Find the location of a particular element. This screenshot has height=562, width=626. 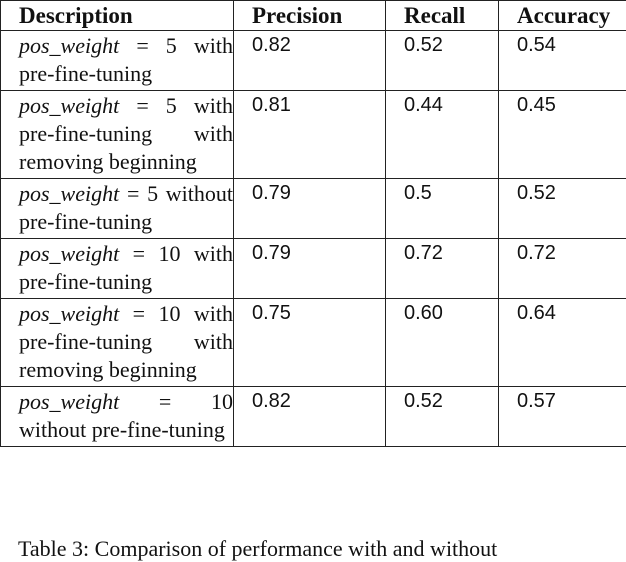

accuracy-cell: 0.64 is located at coordinates (562, 343).